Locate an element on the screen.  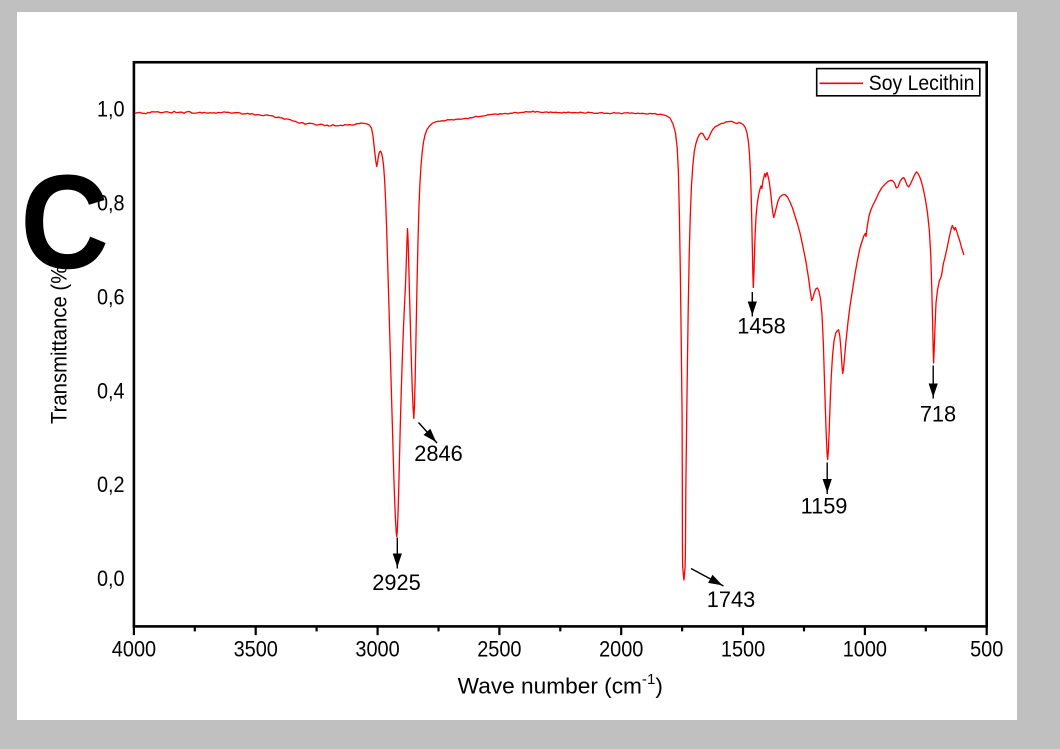
svg-text: 1159 is located at coordinates (824, 506).